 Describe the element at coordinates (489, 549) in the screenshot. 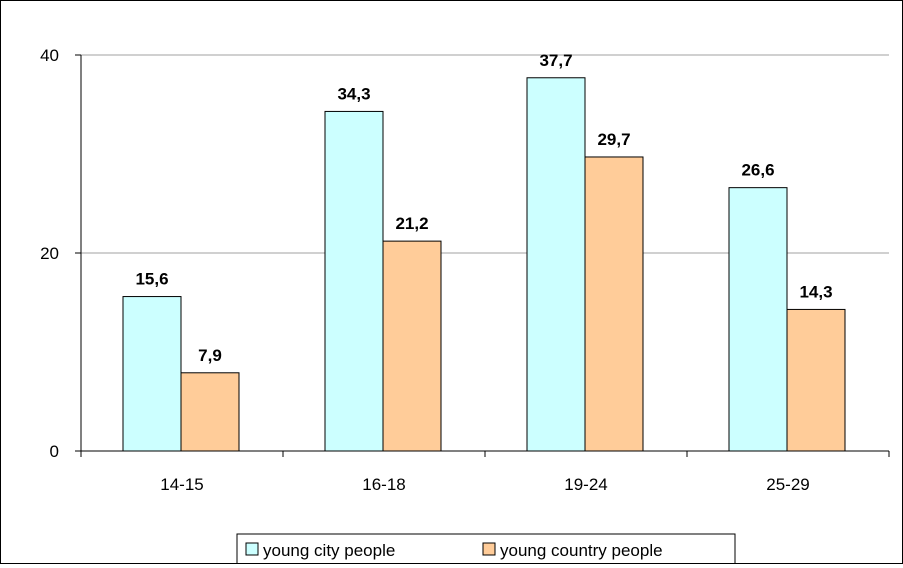

I see `legend-swatch-country` at that location.